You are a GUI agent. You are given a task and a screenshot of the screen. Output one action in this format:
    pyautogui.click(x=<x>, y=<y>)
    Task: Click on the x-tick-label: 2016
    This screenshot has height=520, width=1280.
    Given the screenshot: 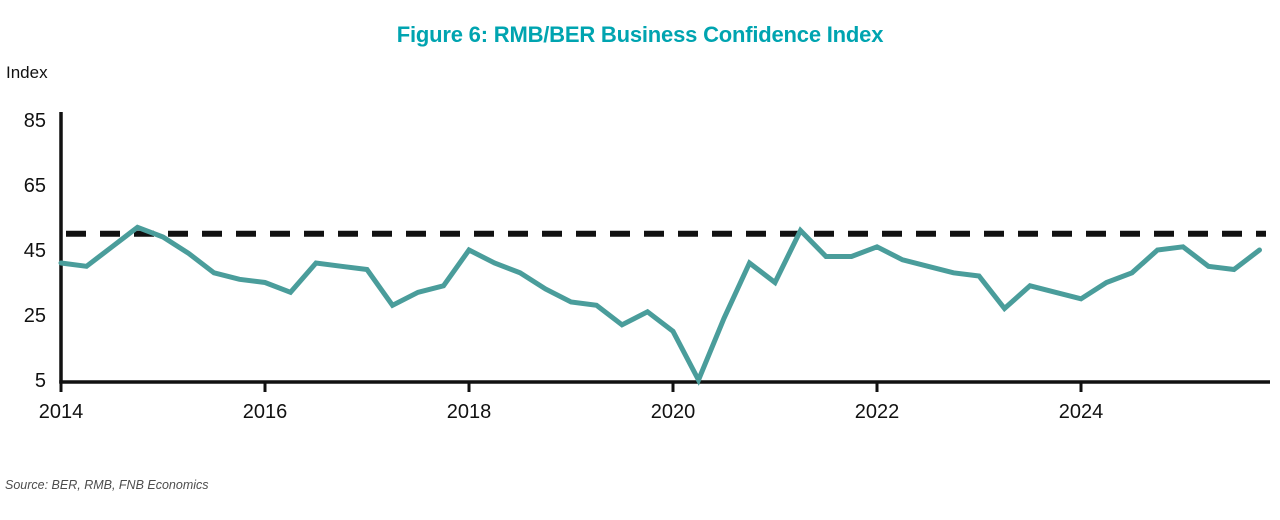 What is the action you would take?
    pyautogui.click(x=265, y=412)
    